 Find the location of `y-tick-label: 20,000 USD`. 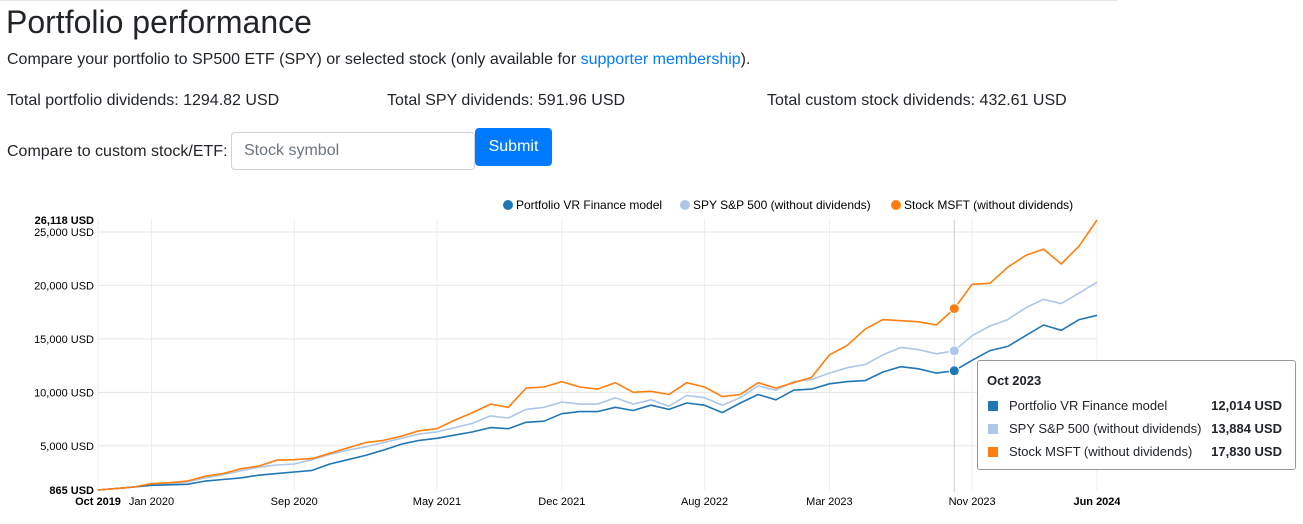

y-tick-label: 20,000 USD is located at coordinates (64, 286).